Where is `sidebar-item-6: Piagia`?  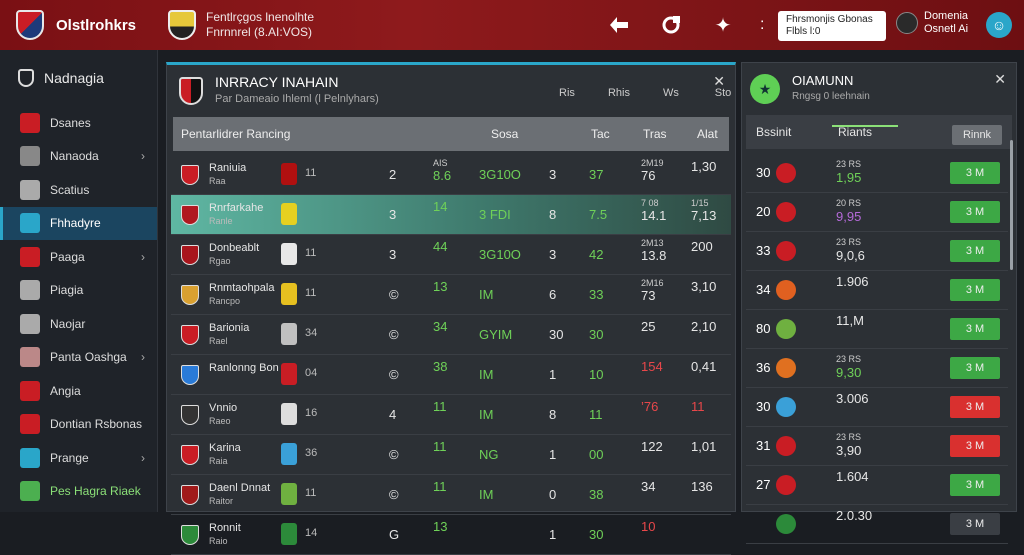
sidebar-item-6: Piagia is located at coordinates (78, 291).